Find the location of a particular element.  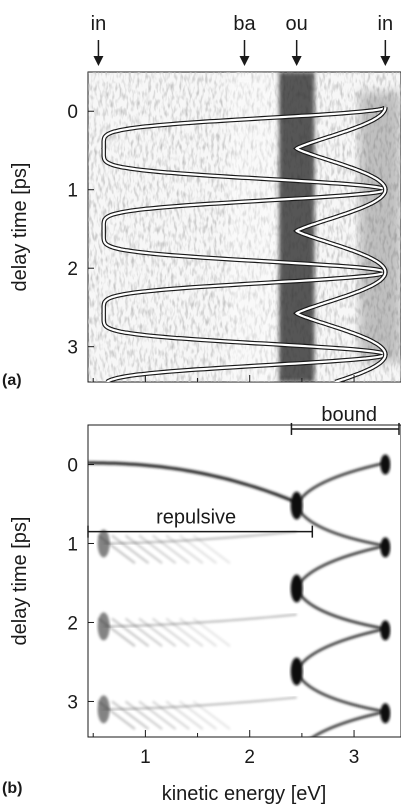

panel-a-y-tick-label: 2 is located at coordinates (72, 269).